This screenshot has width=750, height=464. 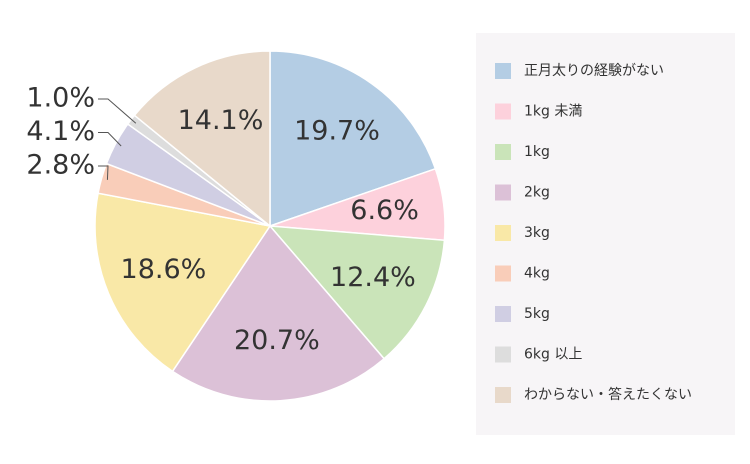 What do you see at coordinates (60, 165) in the screenshot?
I see `value-label: 2.8%` at bounding box center [60, 165].